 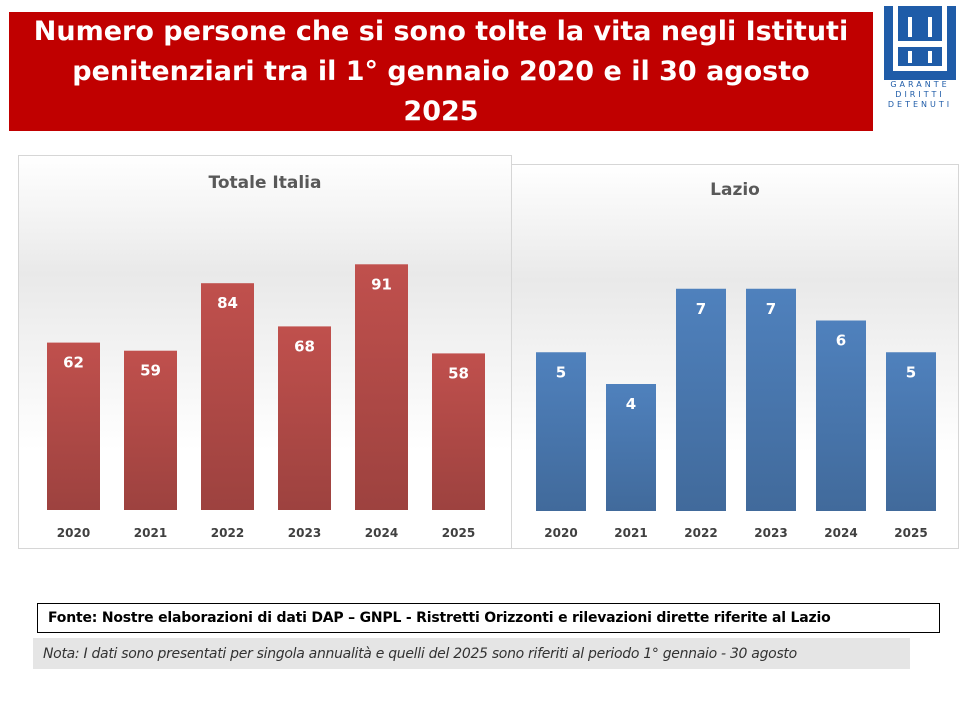 What do you see at coordinates (458, 533) in the screenshot?
I see `tick-label-italia-2025: 2025` at bounding box center [458, 533].